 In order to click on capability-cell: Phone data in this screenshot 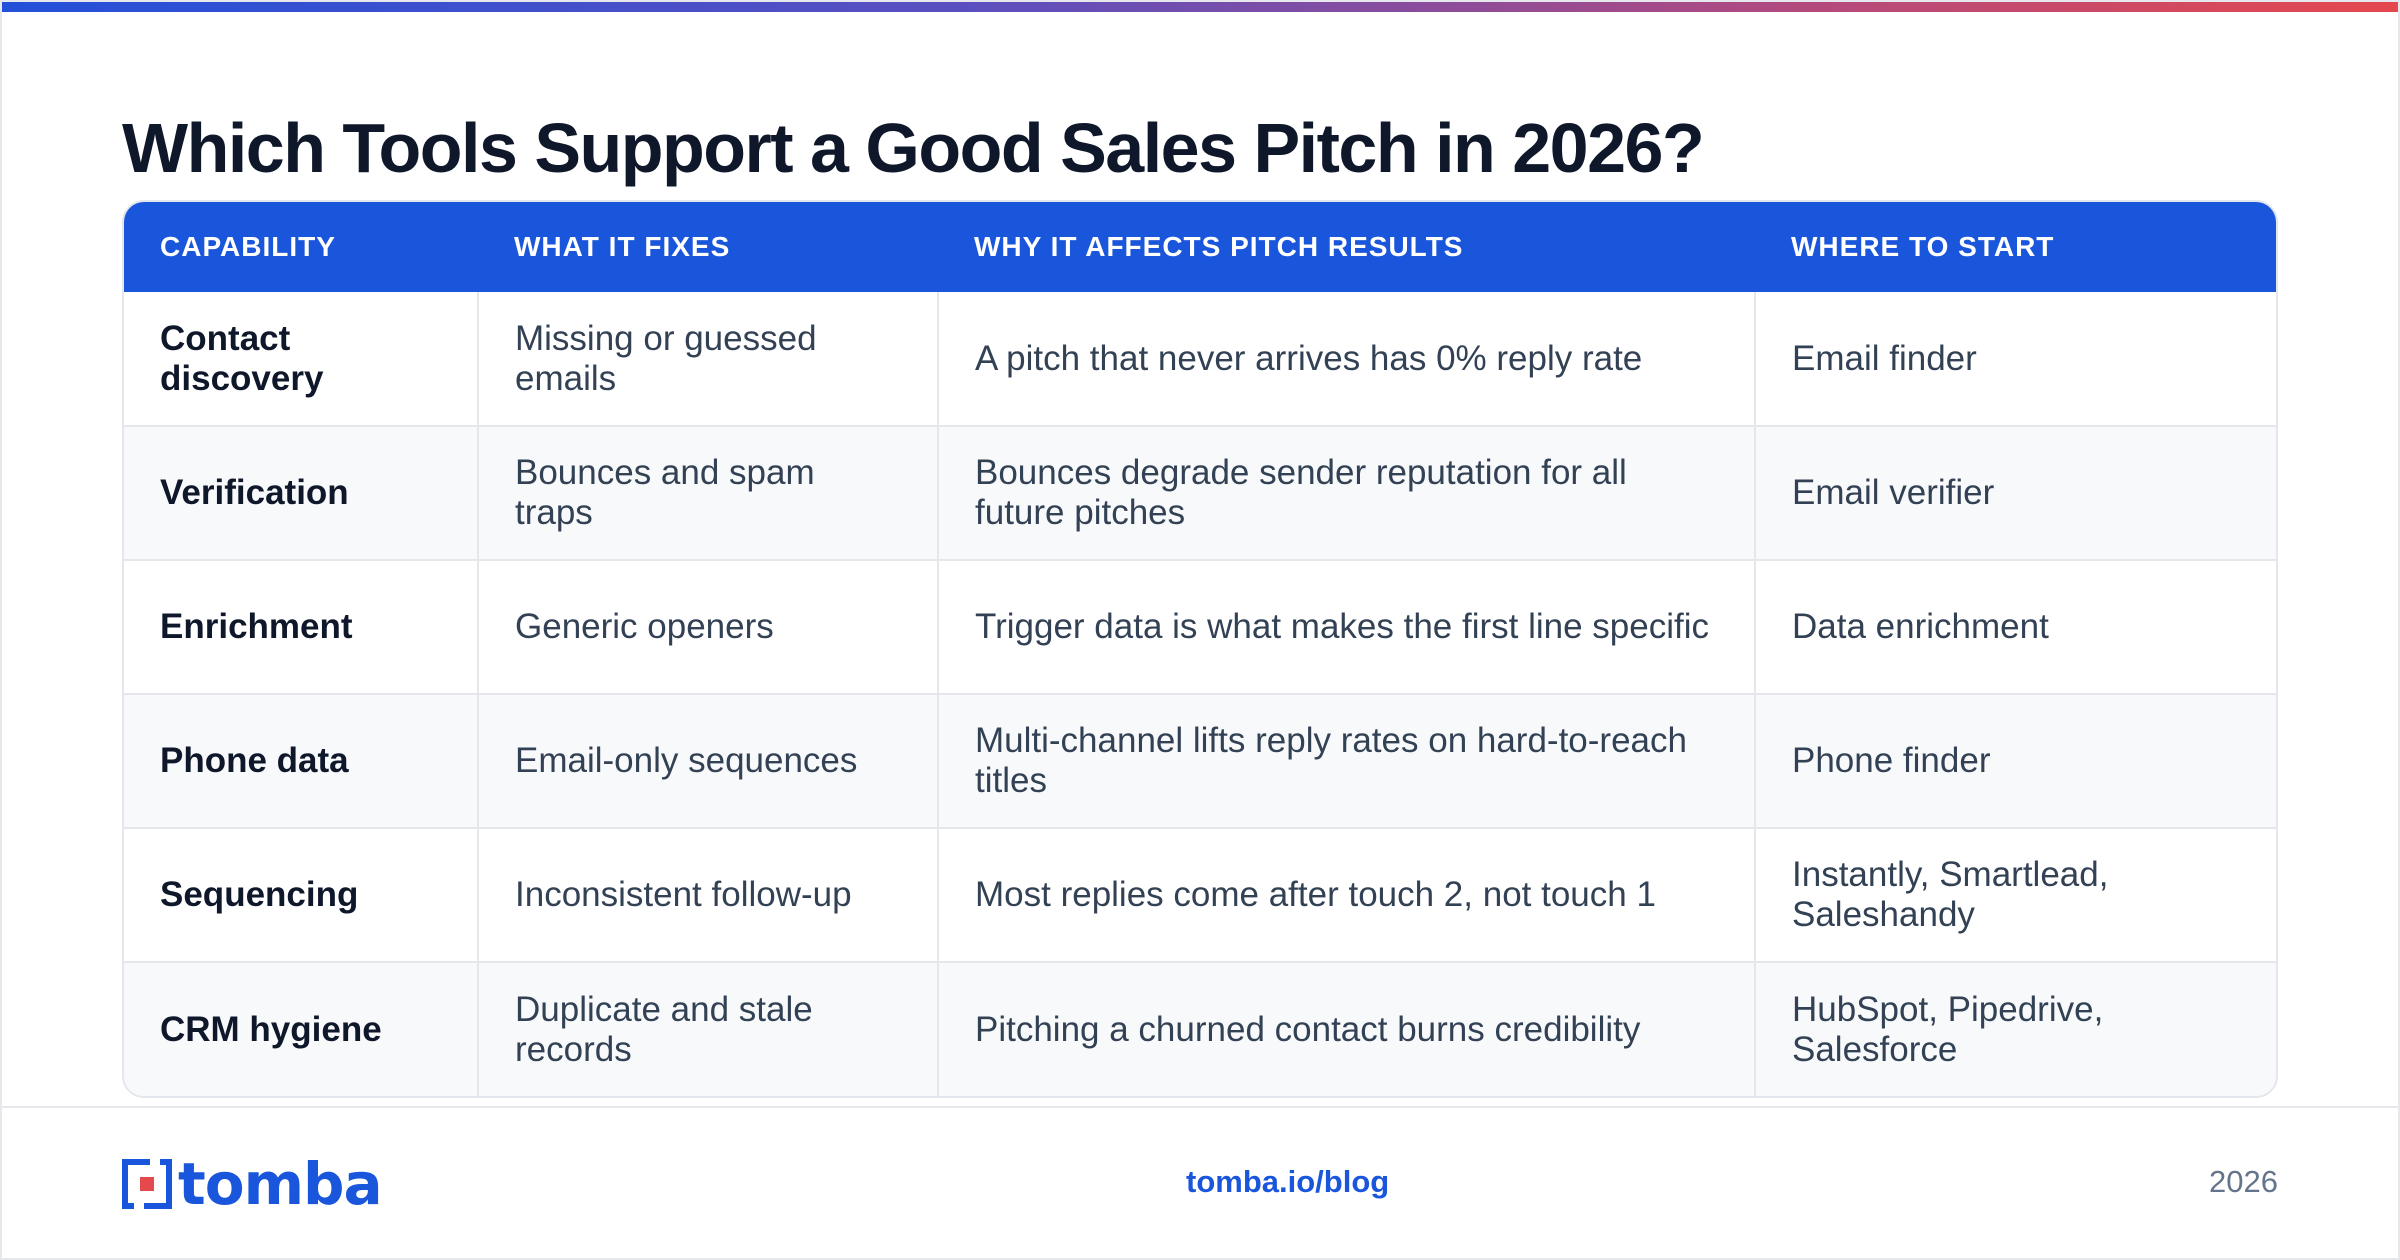, I will do `click(301, 760)`.